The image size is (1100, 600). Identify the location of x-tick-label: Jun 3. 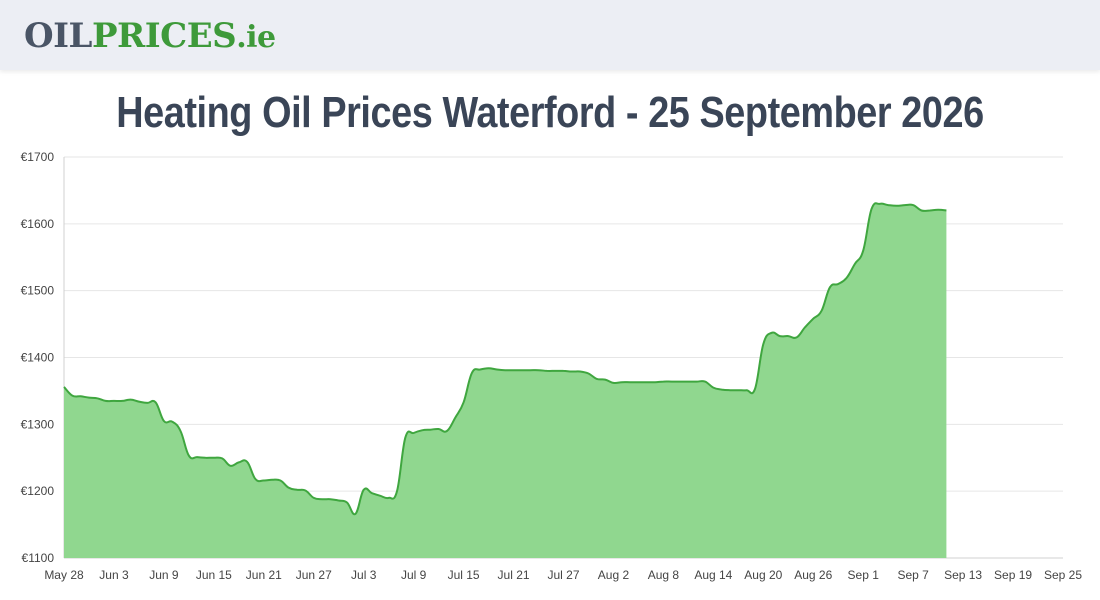
(114, 575).